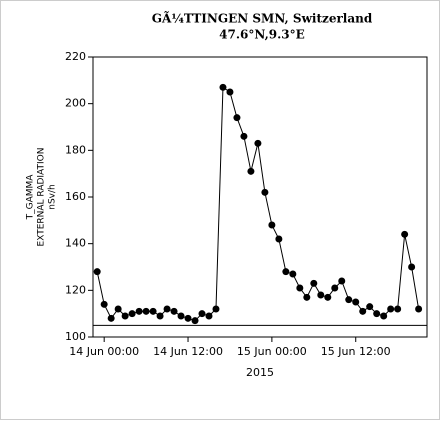  I want to click on y-tick-label: 100, so click(75, 336).